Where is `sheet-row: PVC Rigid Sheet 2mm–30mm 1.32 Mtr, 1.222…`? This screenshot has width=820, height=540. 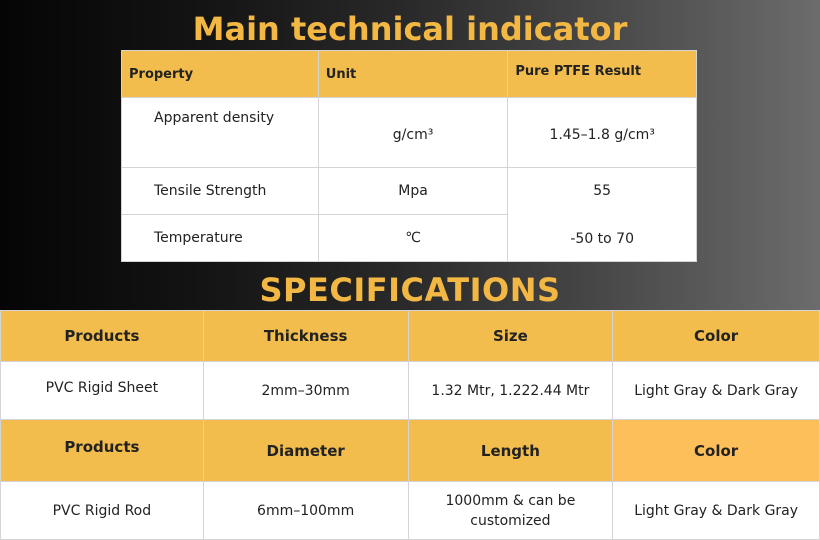 sheet-row: PVC Rigid Sheet 2mm–30mm 1.32 Mtr, 1.222… is located at coordinates (410, 390).